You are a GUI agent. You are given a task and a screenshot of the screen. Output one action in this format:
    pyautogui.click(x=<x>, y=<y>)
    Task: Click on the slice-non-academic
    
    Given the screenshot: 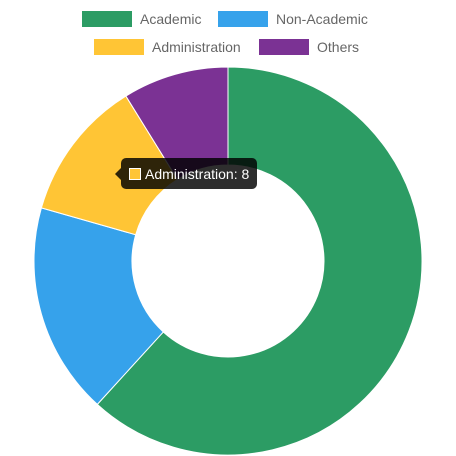 What is the action you would take?
    pyautogui.click(x=99, y=306)
    